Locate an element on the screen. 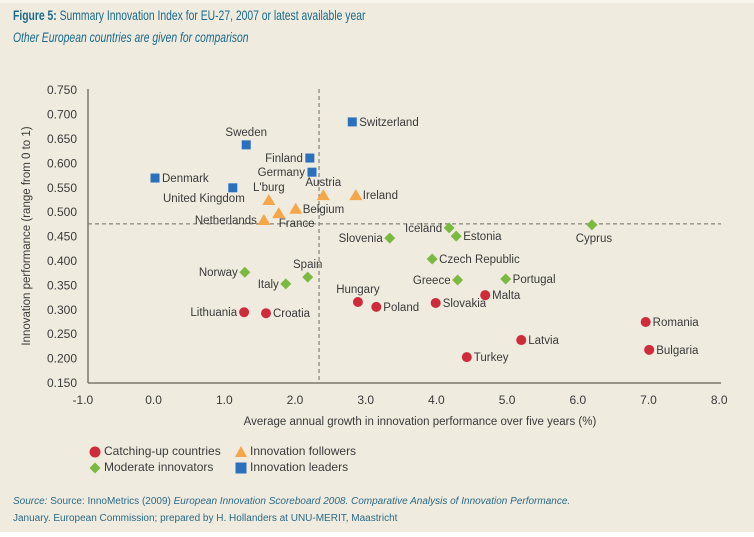  y-tick-label: 0.250 is located at coordinates (62, 334).